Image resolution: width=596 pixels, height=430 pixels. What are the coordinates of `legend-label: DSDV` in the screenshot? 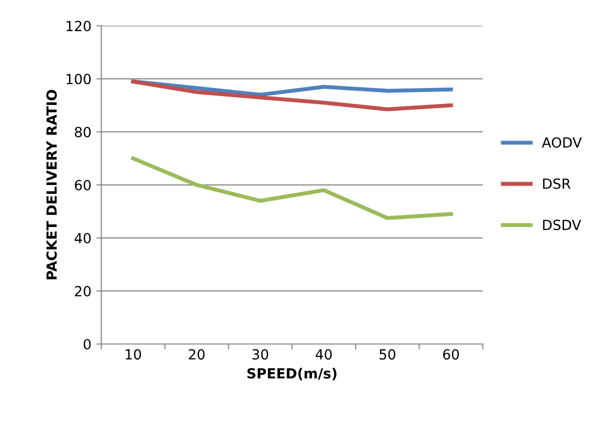 It's located at (562, 225).